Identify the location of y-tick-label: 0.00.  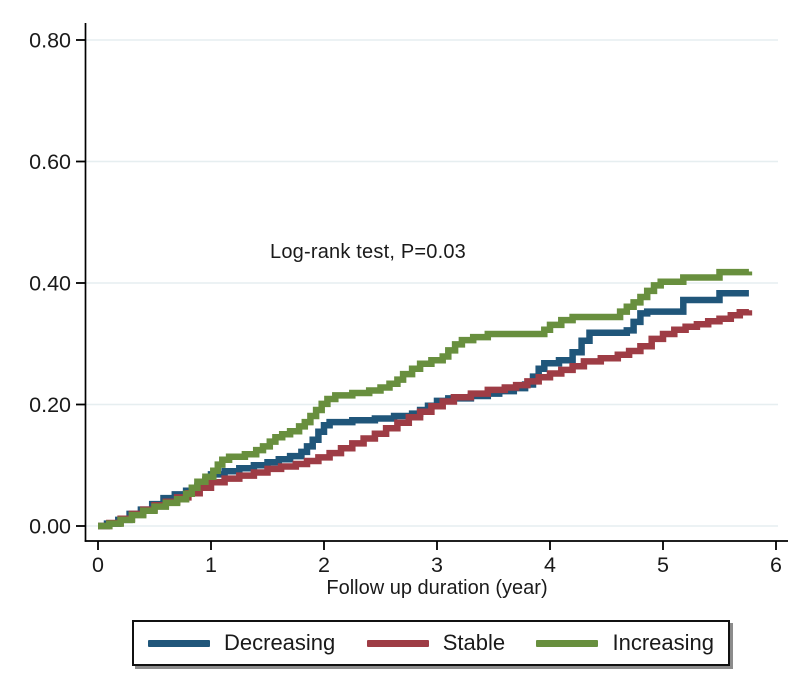
(50, 527).